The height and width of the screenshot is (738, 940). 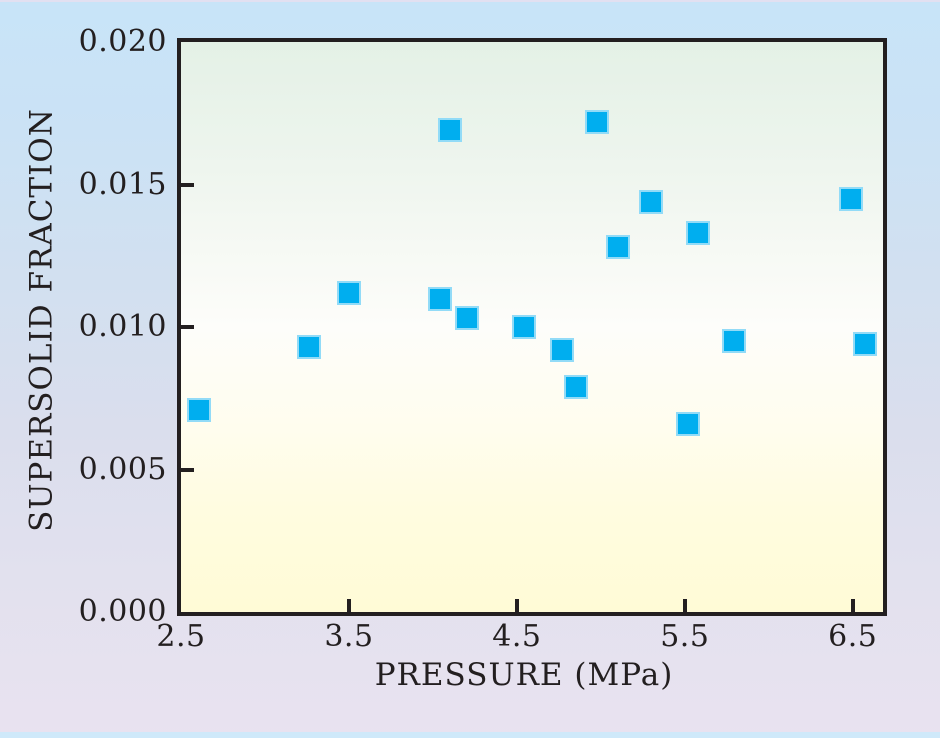 I want to click on y-tick-label: 0.005, so click(x=122, y=469).